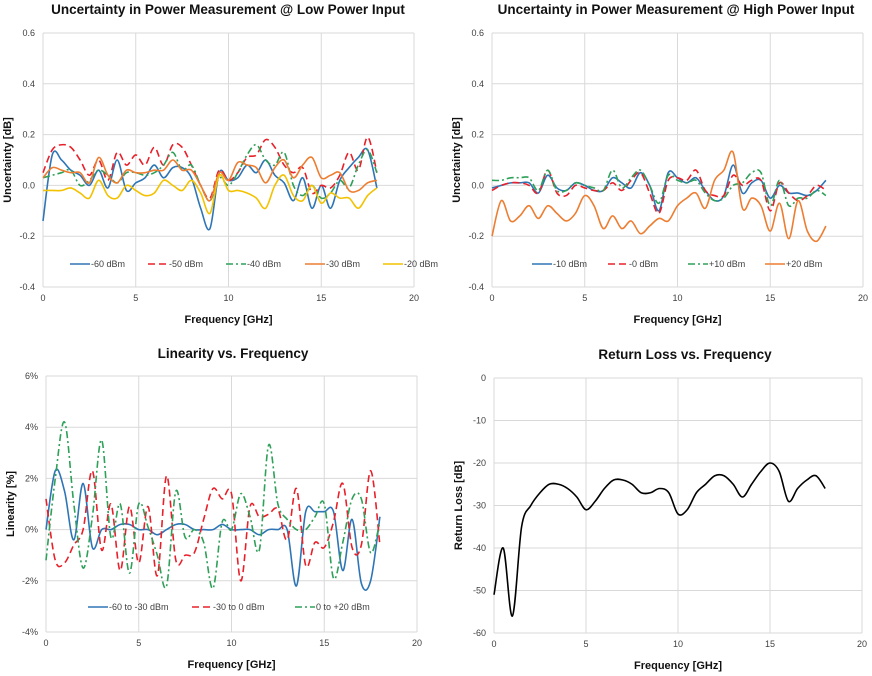 Image resolution: width=872 pixels, height=676 pixels. I want to click on y-tick-label: -4%, so click(30, 632).